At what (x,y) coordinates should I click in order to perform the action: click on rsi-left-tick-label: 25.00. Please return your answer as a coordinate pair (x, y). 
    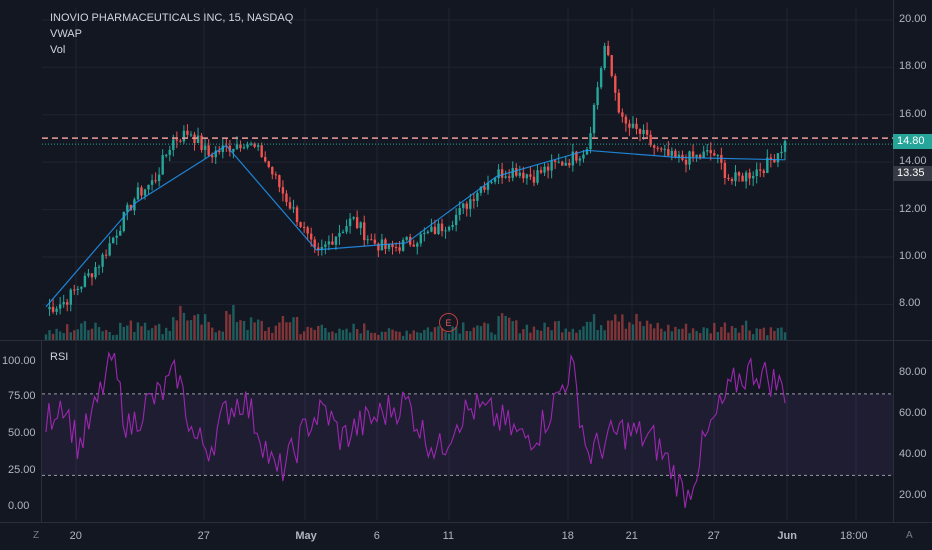
    Looking at the image, I should click on (22, 470).